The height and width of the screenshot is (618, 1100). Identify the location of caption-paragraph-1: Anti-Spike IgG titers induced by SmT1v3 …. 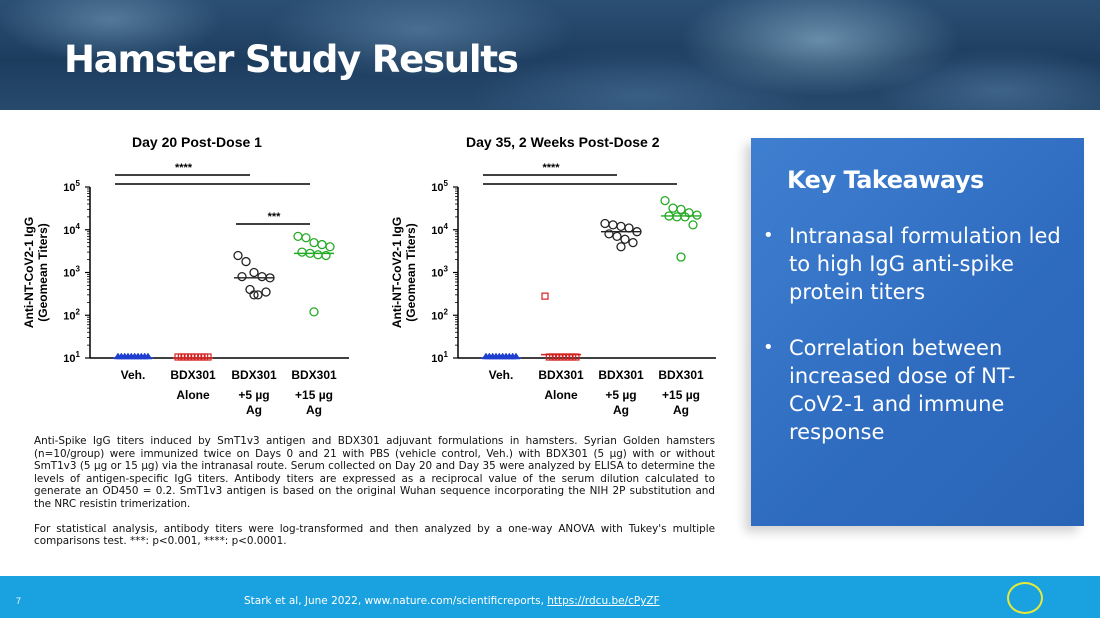
(374, 472).